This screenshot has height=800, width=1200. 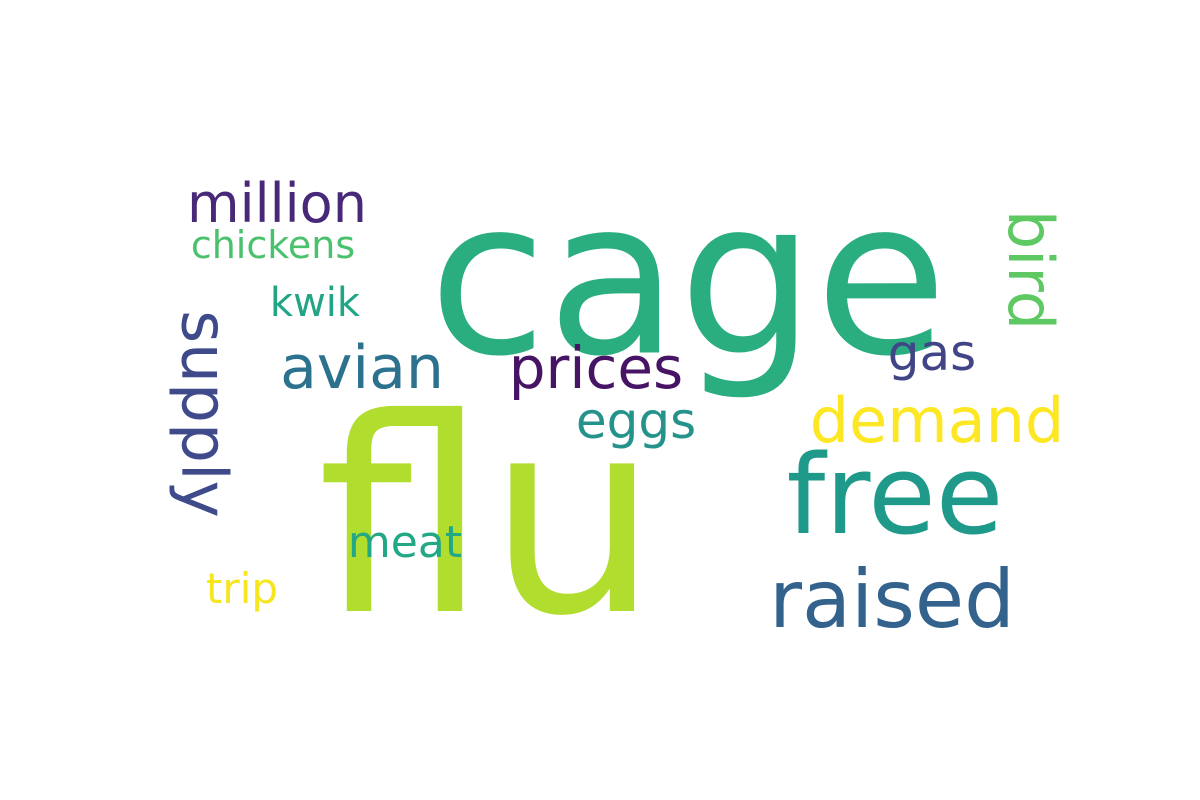 I want to click on word-eggs: eggs, so click(x=636, y=421).